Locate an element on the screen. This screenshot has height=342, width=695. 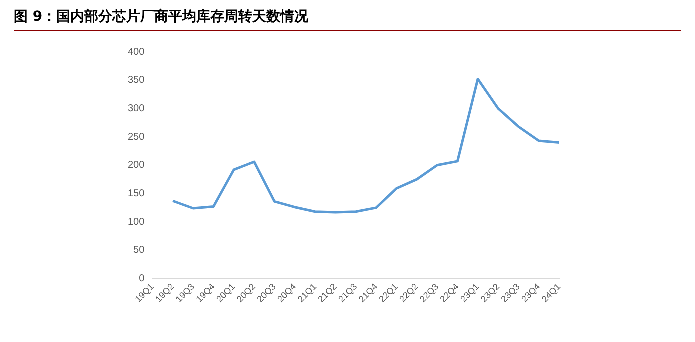
y-tick-label: 50 is located at coordinates (140, 250).